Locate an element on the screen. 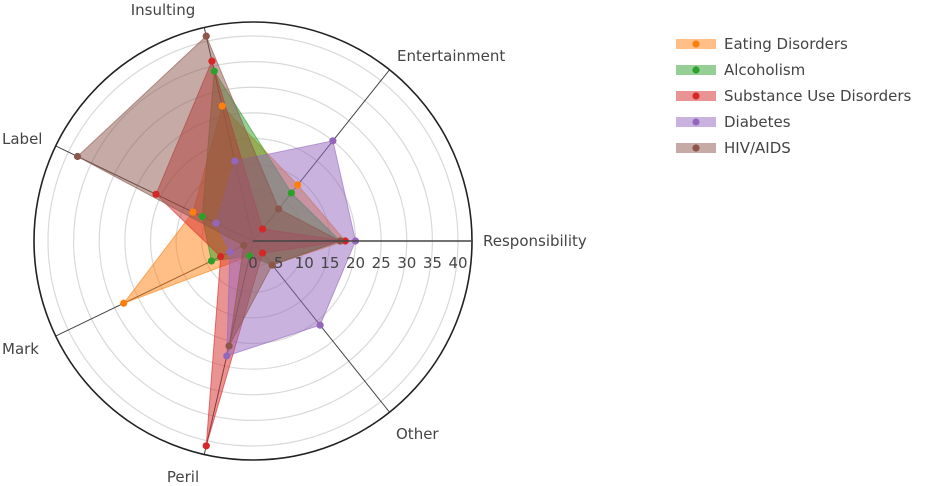 The height and width of the screenshot is (486, 935). axis-label: Entertainment is located at coordinates (451, 56).